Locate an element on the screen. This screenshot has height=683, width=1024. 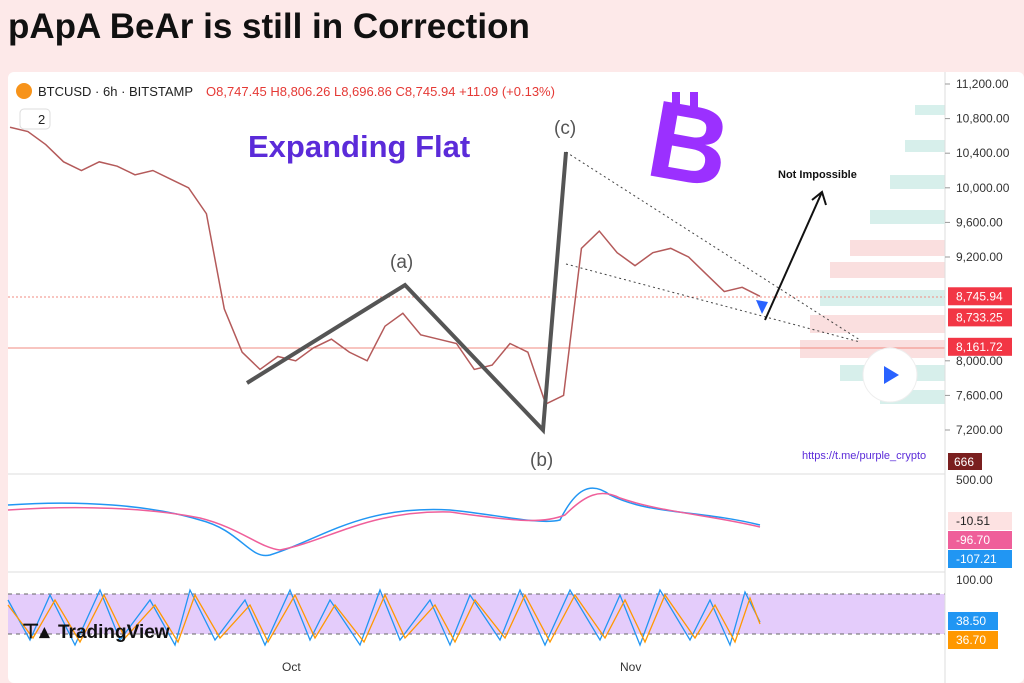
price-badge-text: 8,733.25 is located at coordinates (979, 317).